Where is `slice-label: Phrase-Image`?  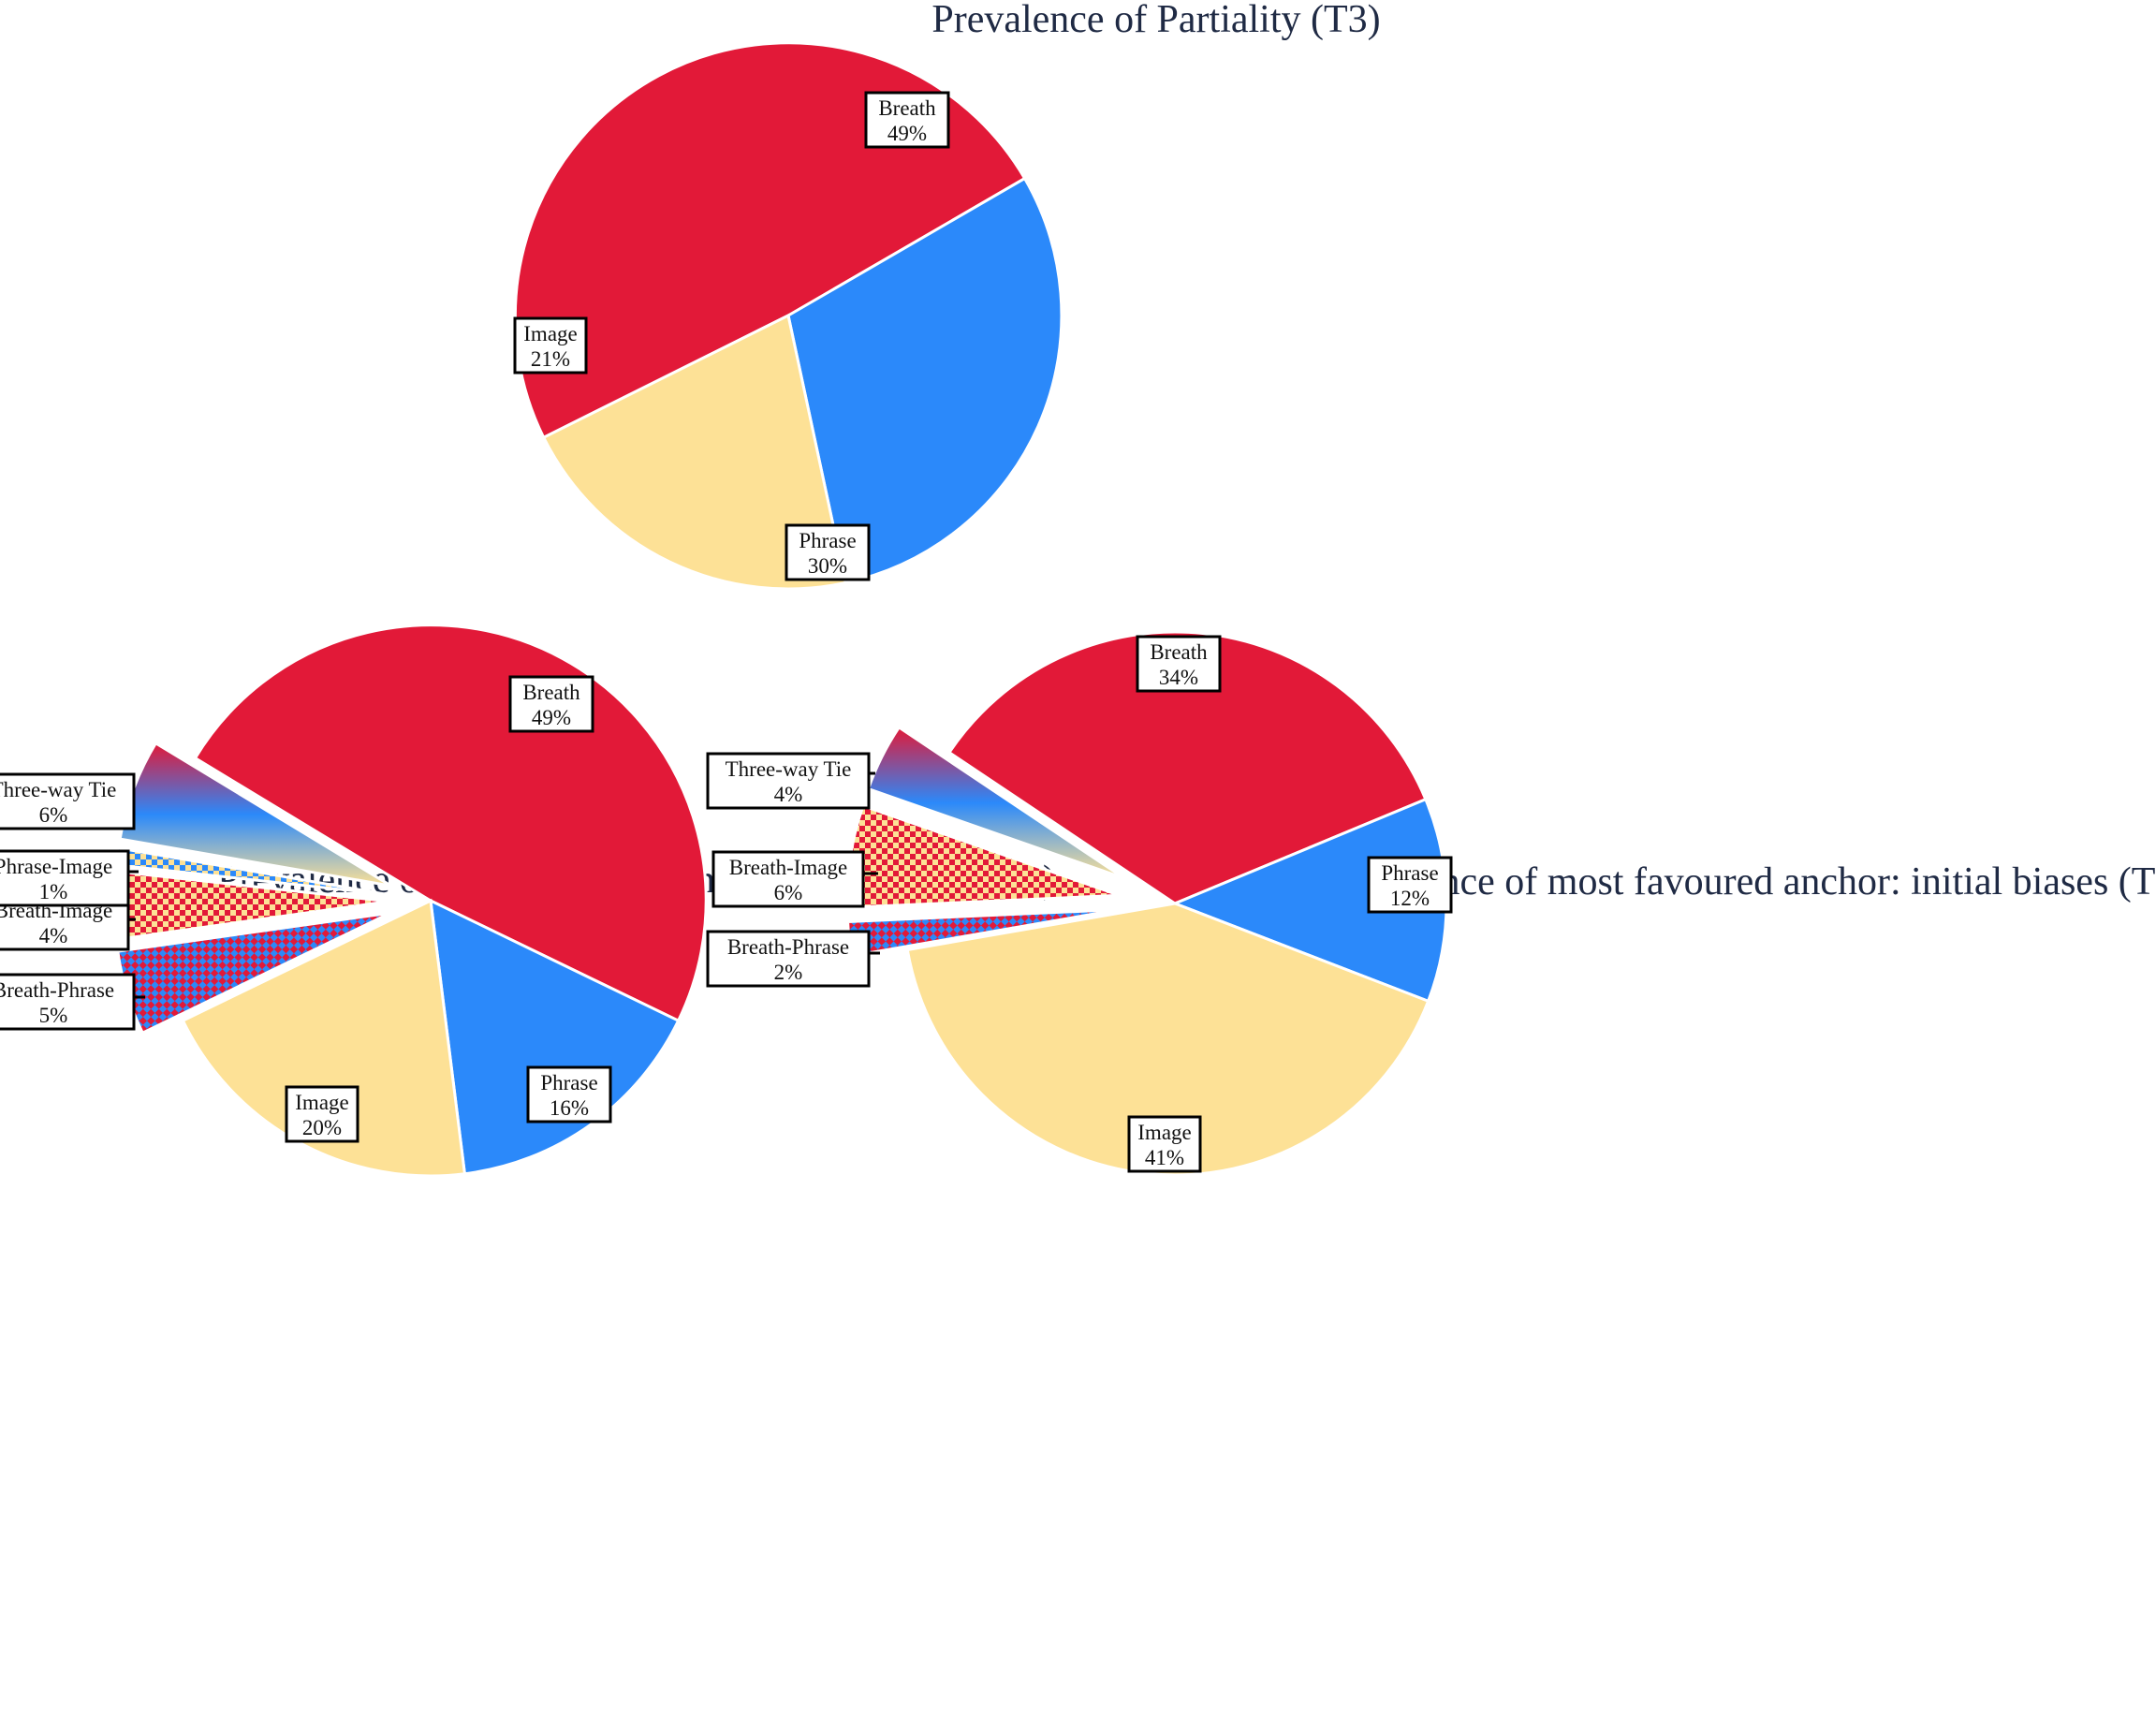 slice-label: Phrase-Image is located at coordinates (56, 866).